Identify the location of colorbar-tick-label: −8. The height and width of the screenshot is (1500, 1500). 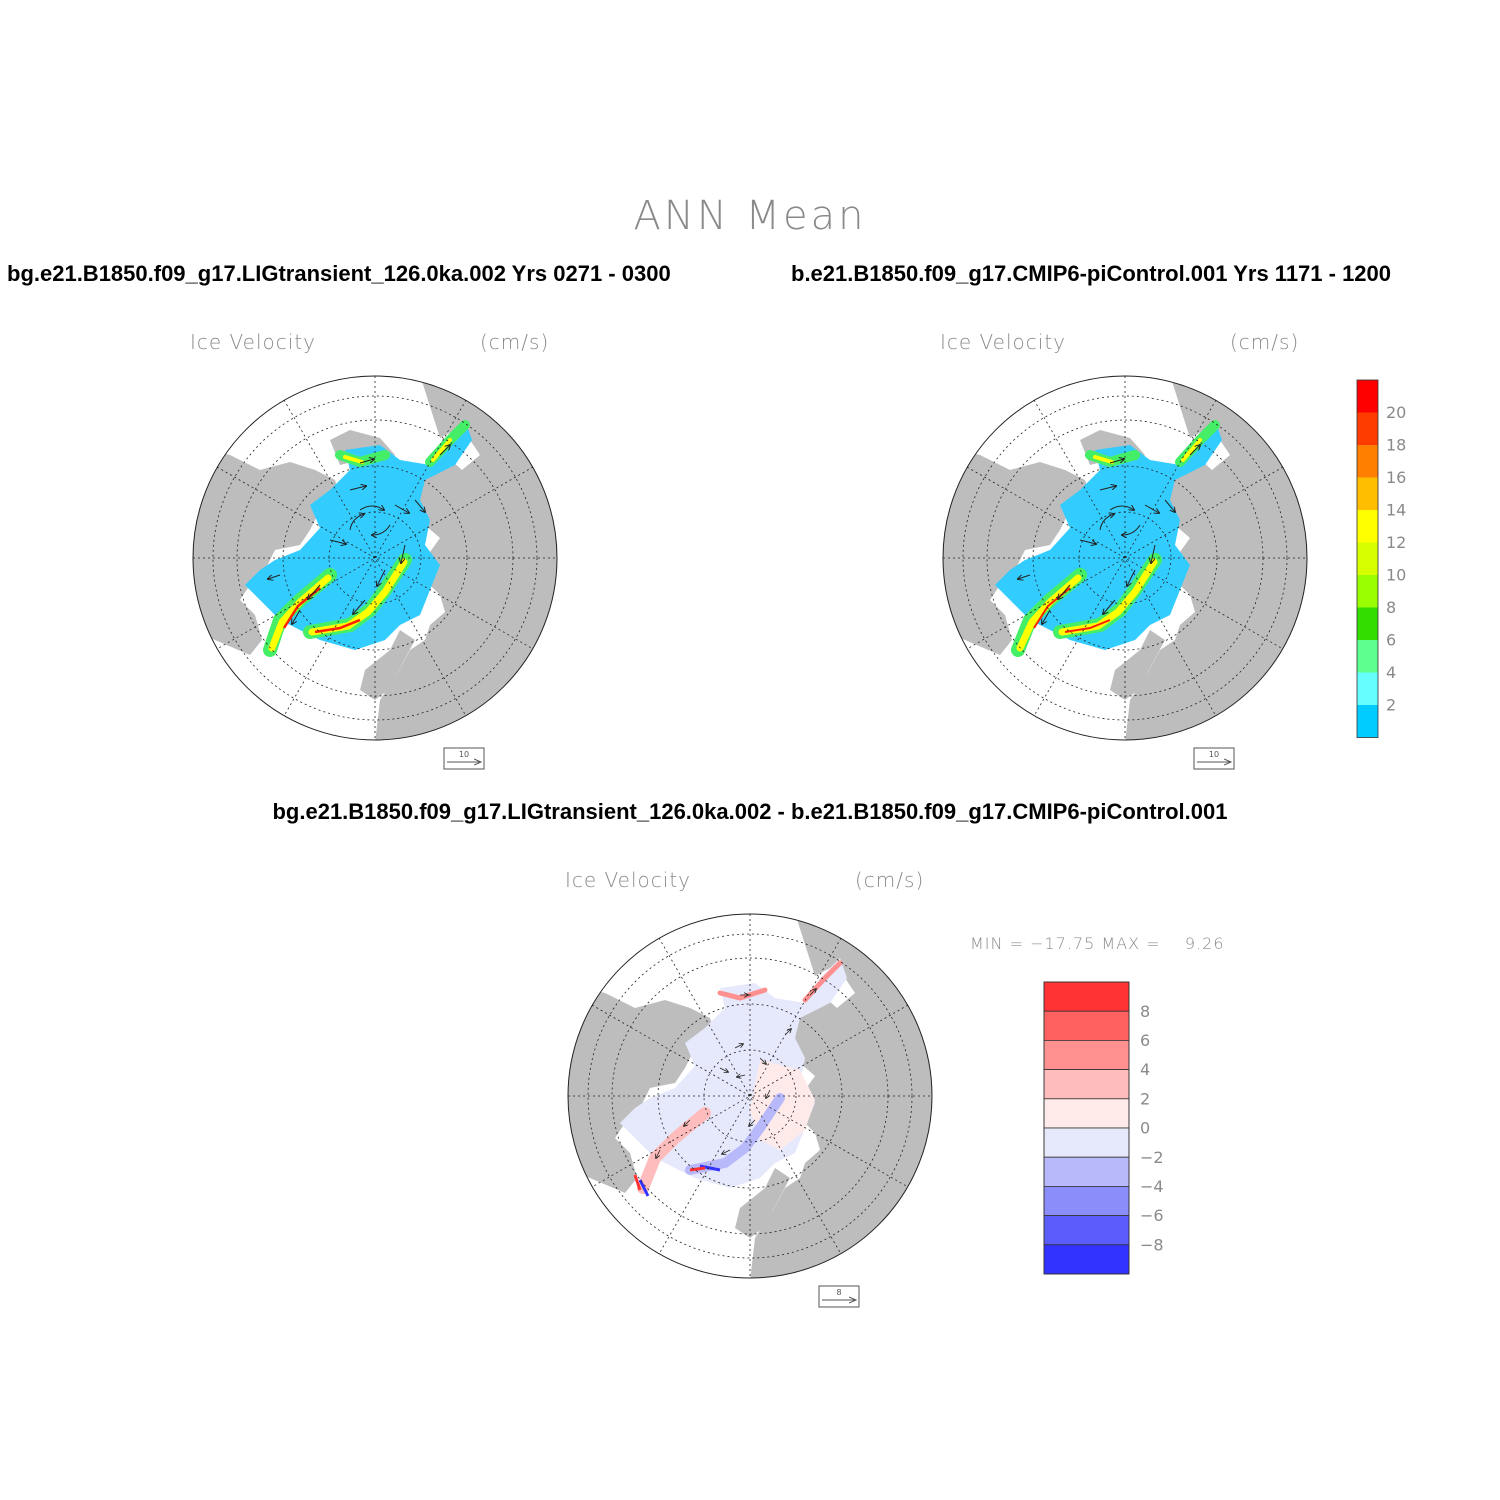
(1152, 1244).